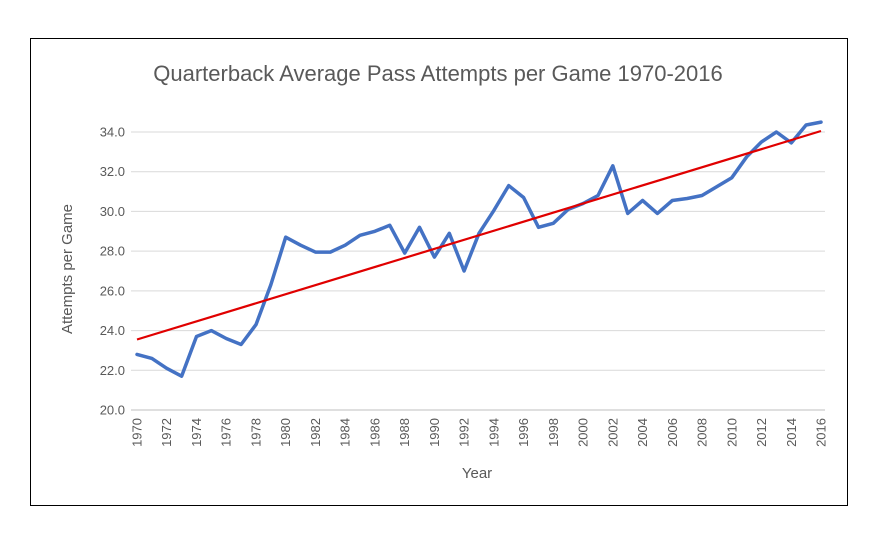 The image size is (879, 544). Describe the element at coordinates (791, 432) in the screenshot. I see `x-tick-label: 2014` at that location.